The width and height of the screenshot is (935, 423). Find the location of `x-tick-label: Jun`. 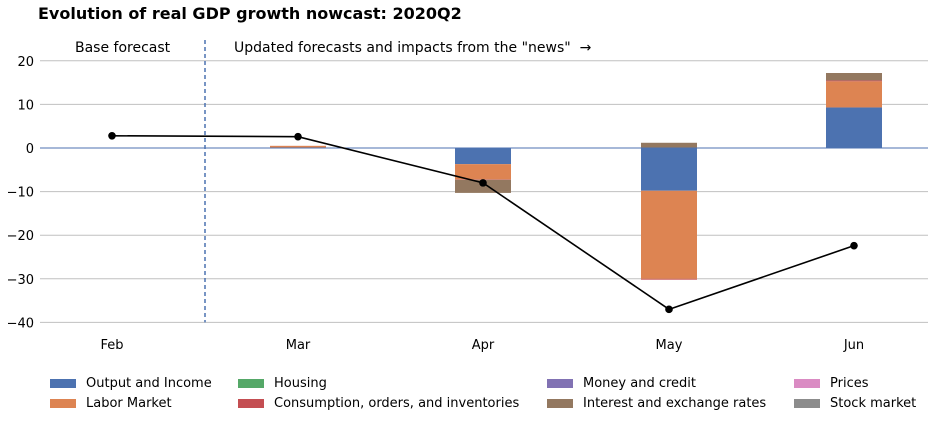

x-tick-label: Jun is located at coordinates (853, 345).